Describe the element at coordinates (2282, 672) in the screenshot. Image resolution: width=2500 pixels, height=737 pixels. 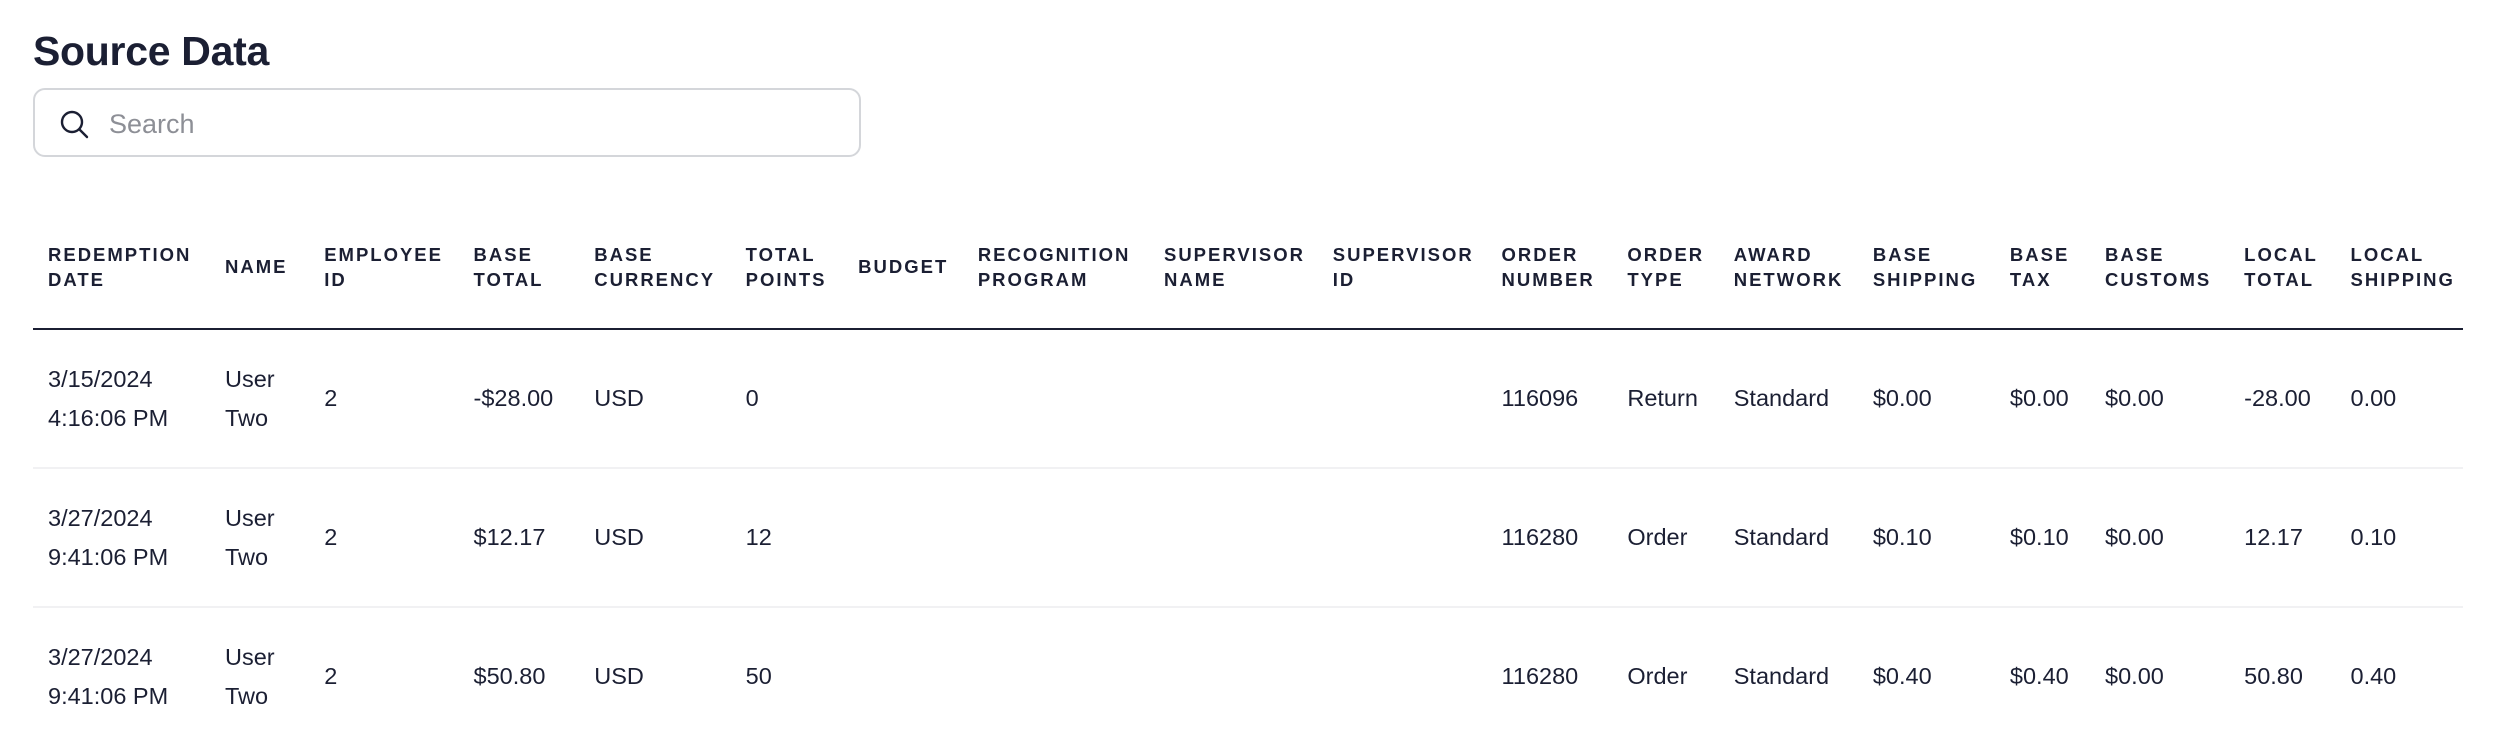
I see `table-cell: 50.80` at that location.